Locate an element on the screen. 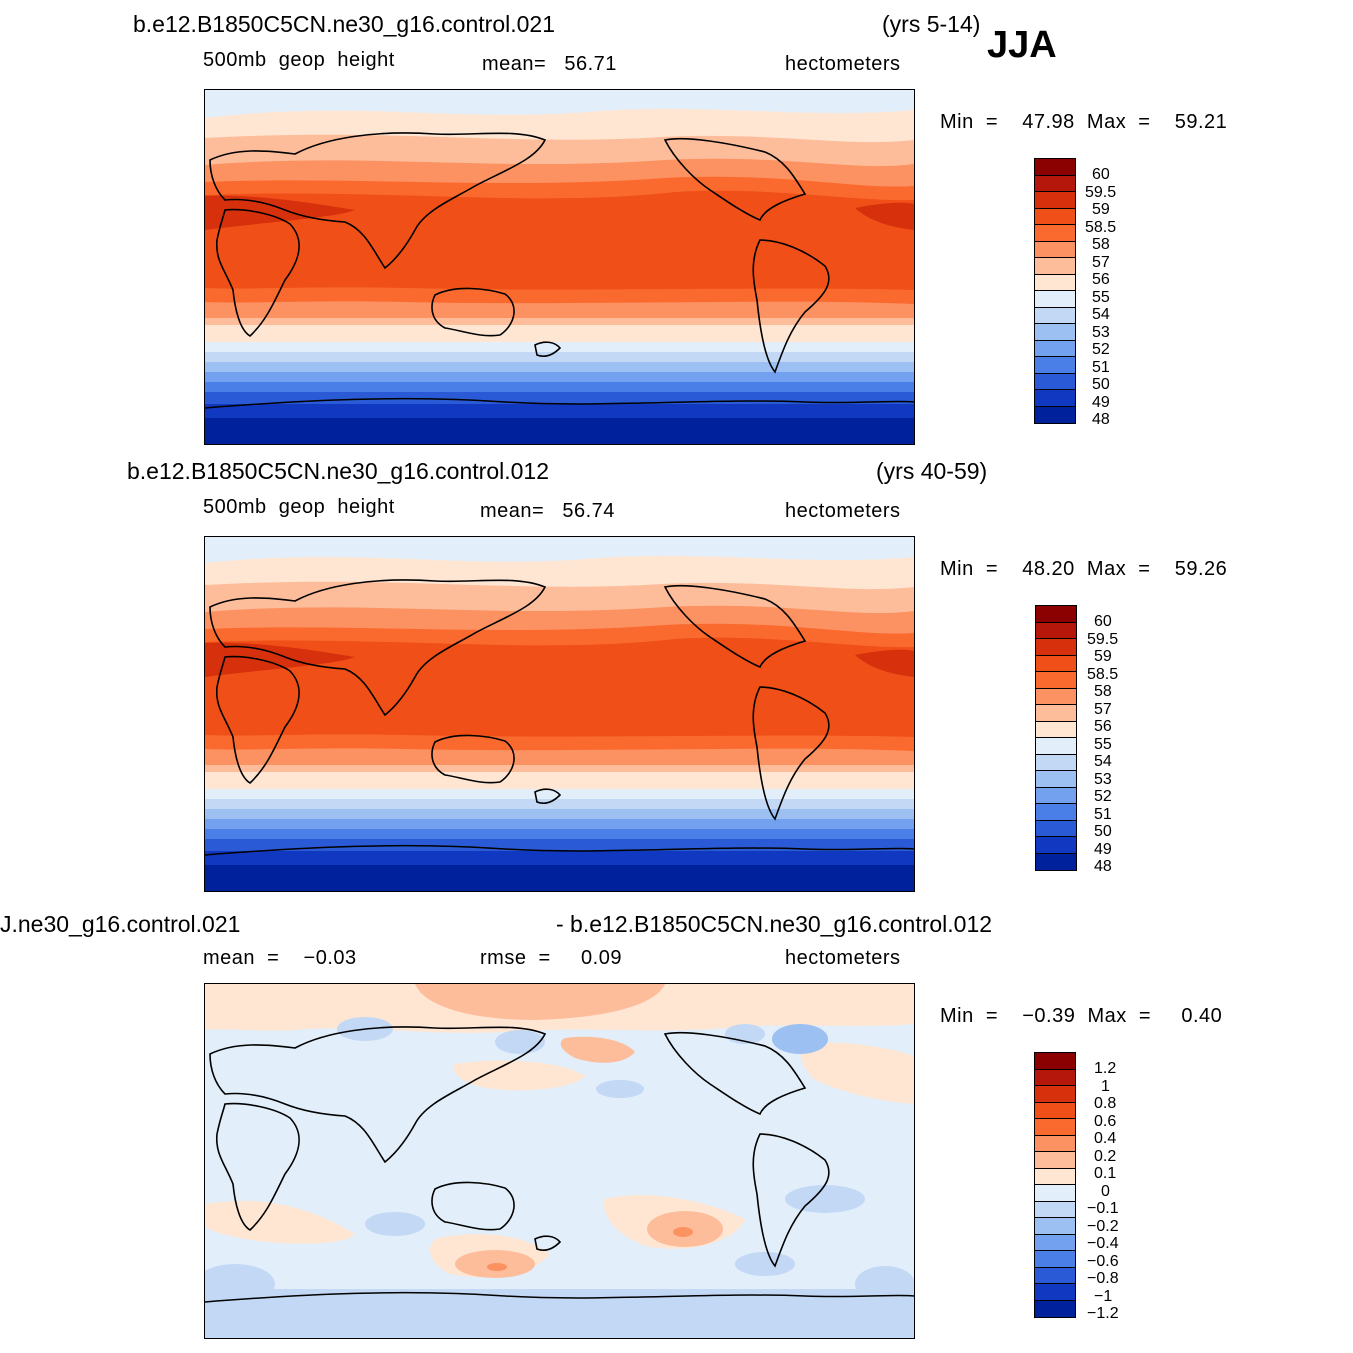 This screenshot has height=1353, width=1353. panel-2-map is located at coordinates (559, 714).